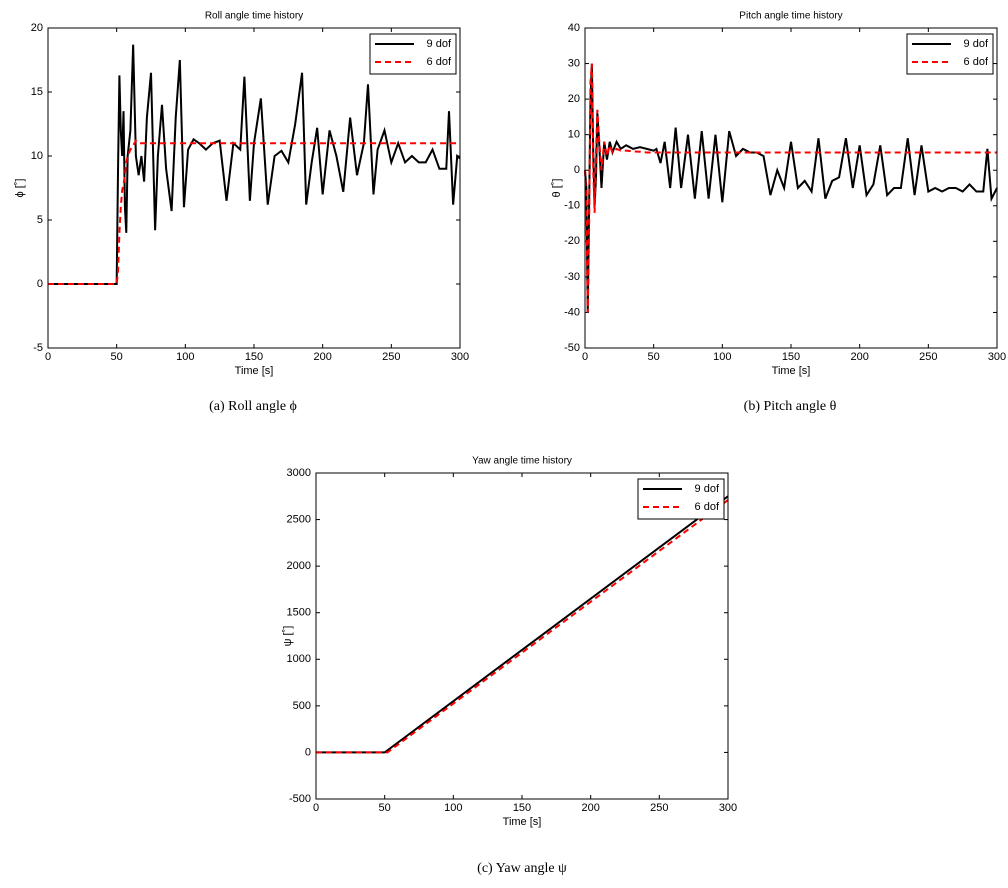 The image size is (1008, 888). Describe the element at coordinates (253, 406) in the screenshot. I see `caption: (a) Roll angle ϕ` at that location.